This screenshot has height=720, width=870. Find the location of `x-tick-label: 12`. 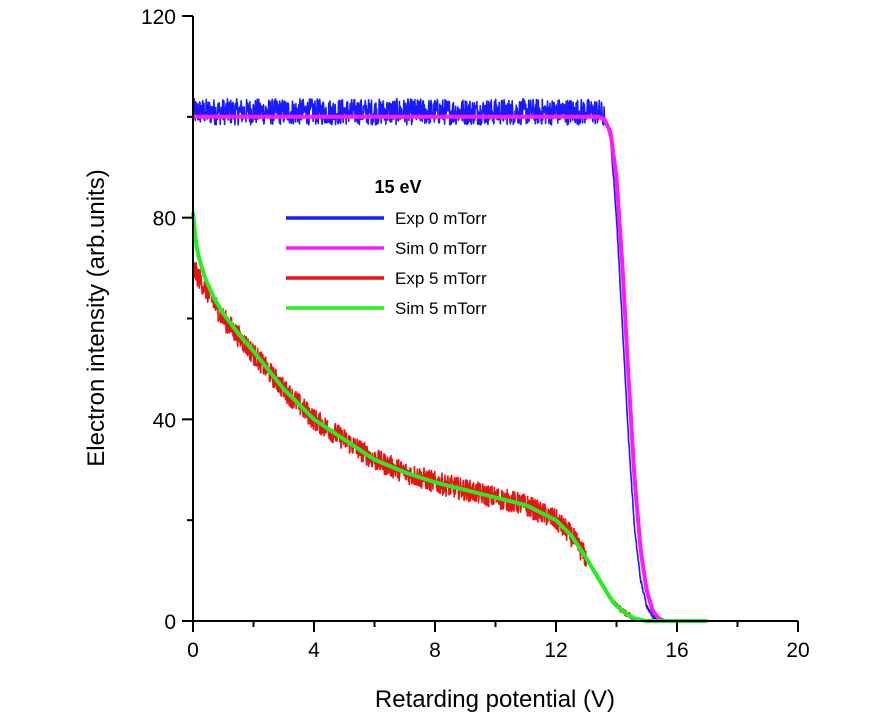

x-tick-label: 12 is located at coordinates (555, 650).